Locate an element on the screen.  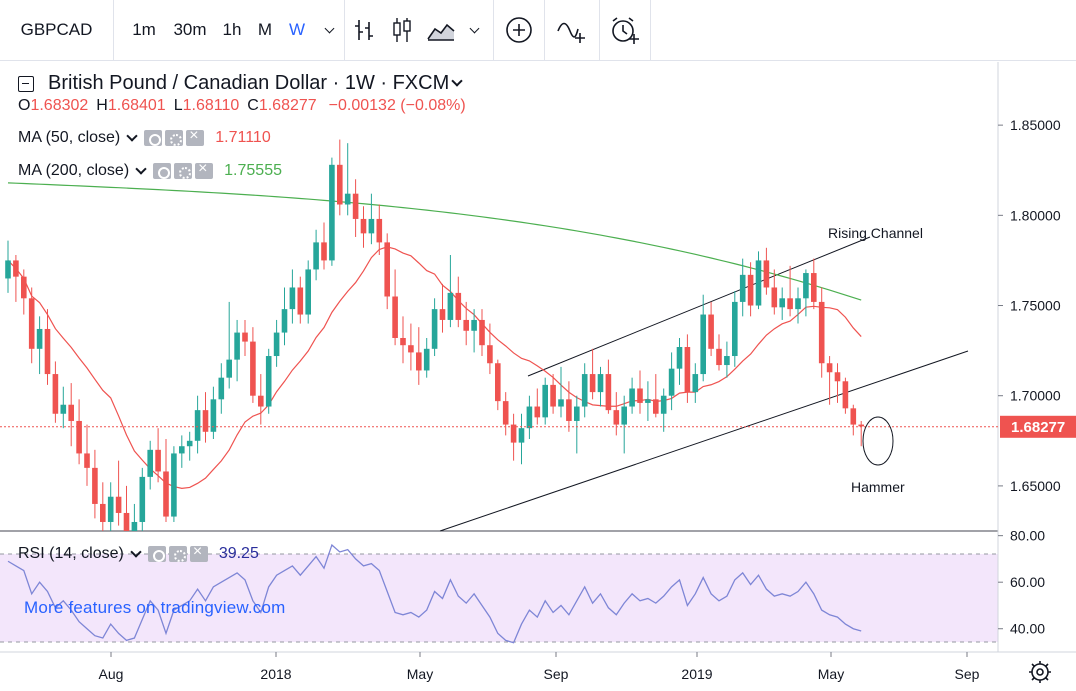
interval-1m: 1m is located at coordinates (144, 29).